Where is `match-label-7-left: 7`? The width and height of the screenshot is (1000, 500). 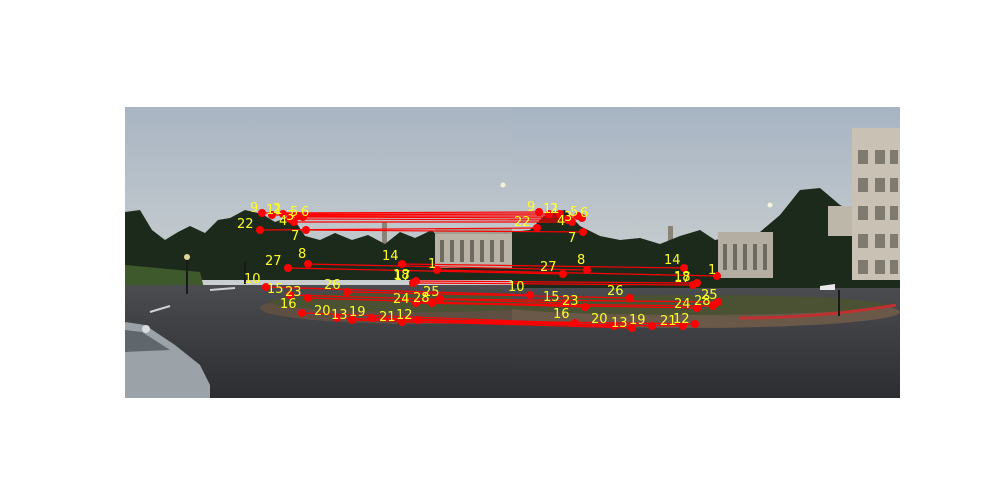 match-label-7-left: 7 is located at coordinates (295, 236).